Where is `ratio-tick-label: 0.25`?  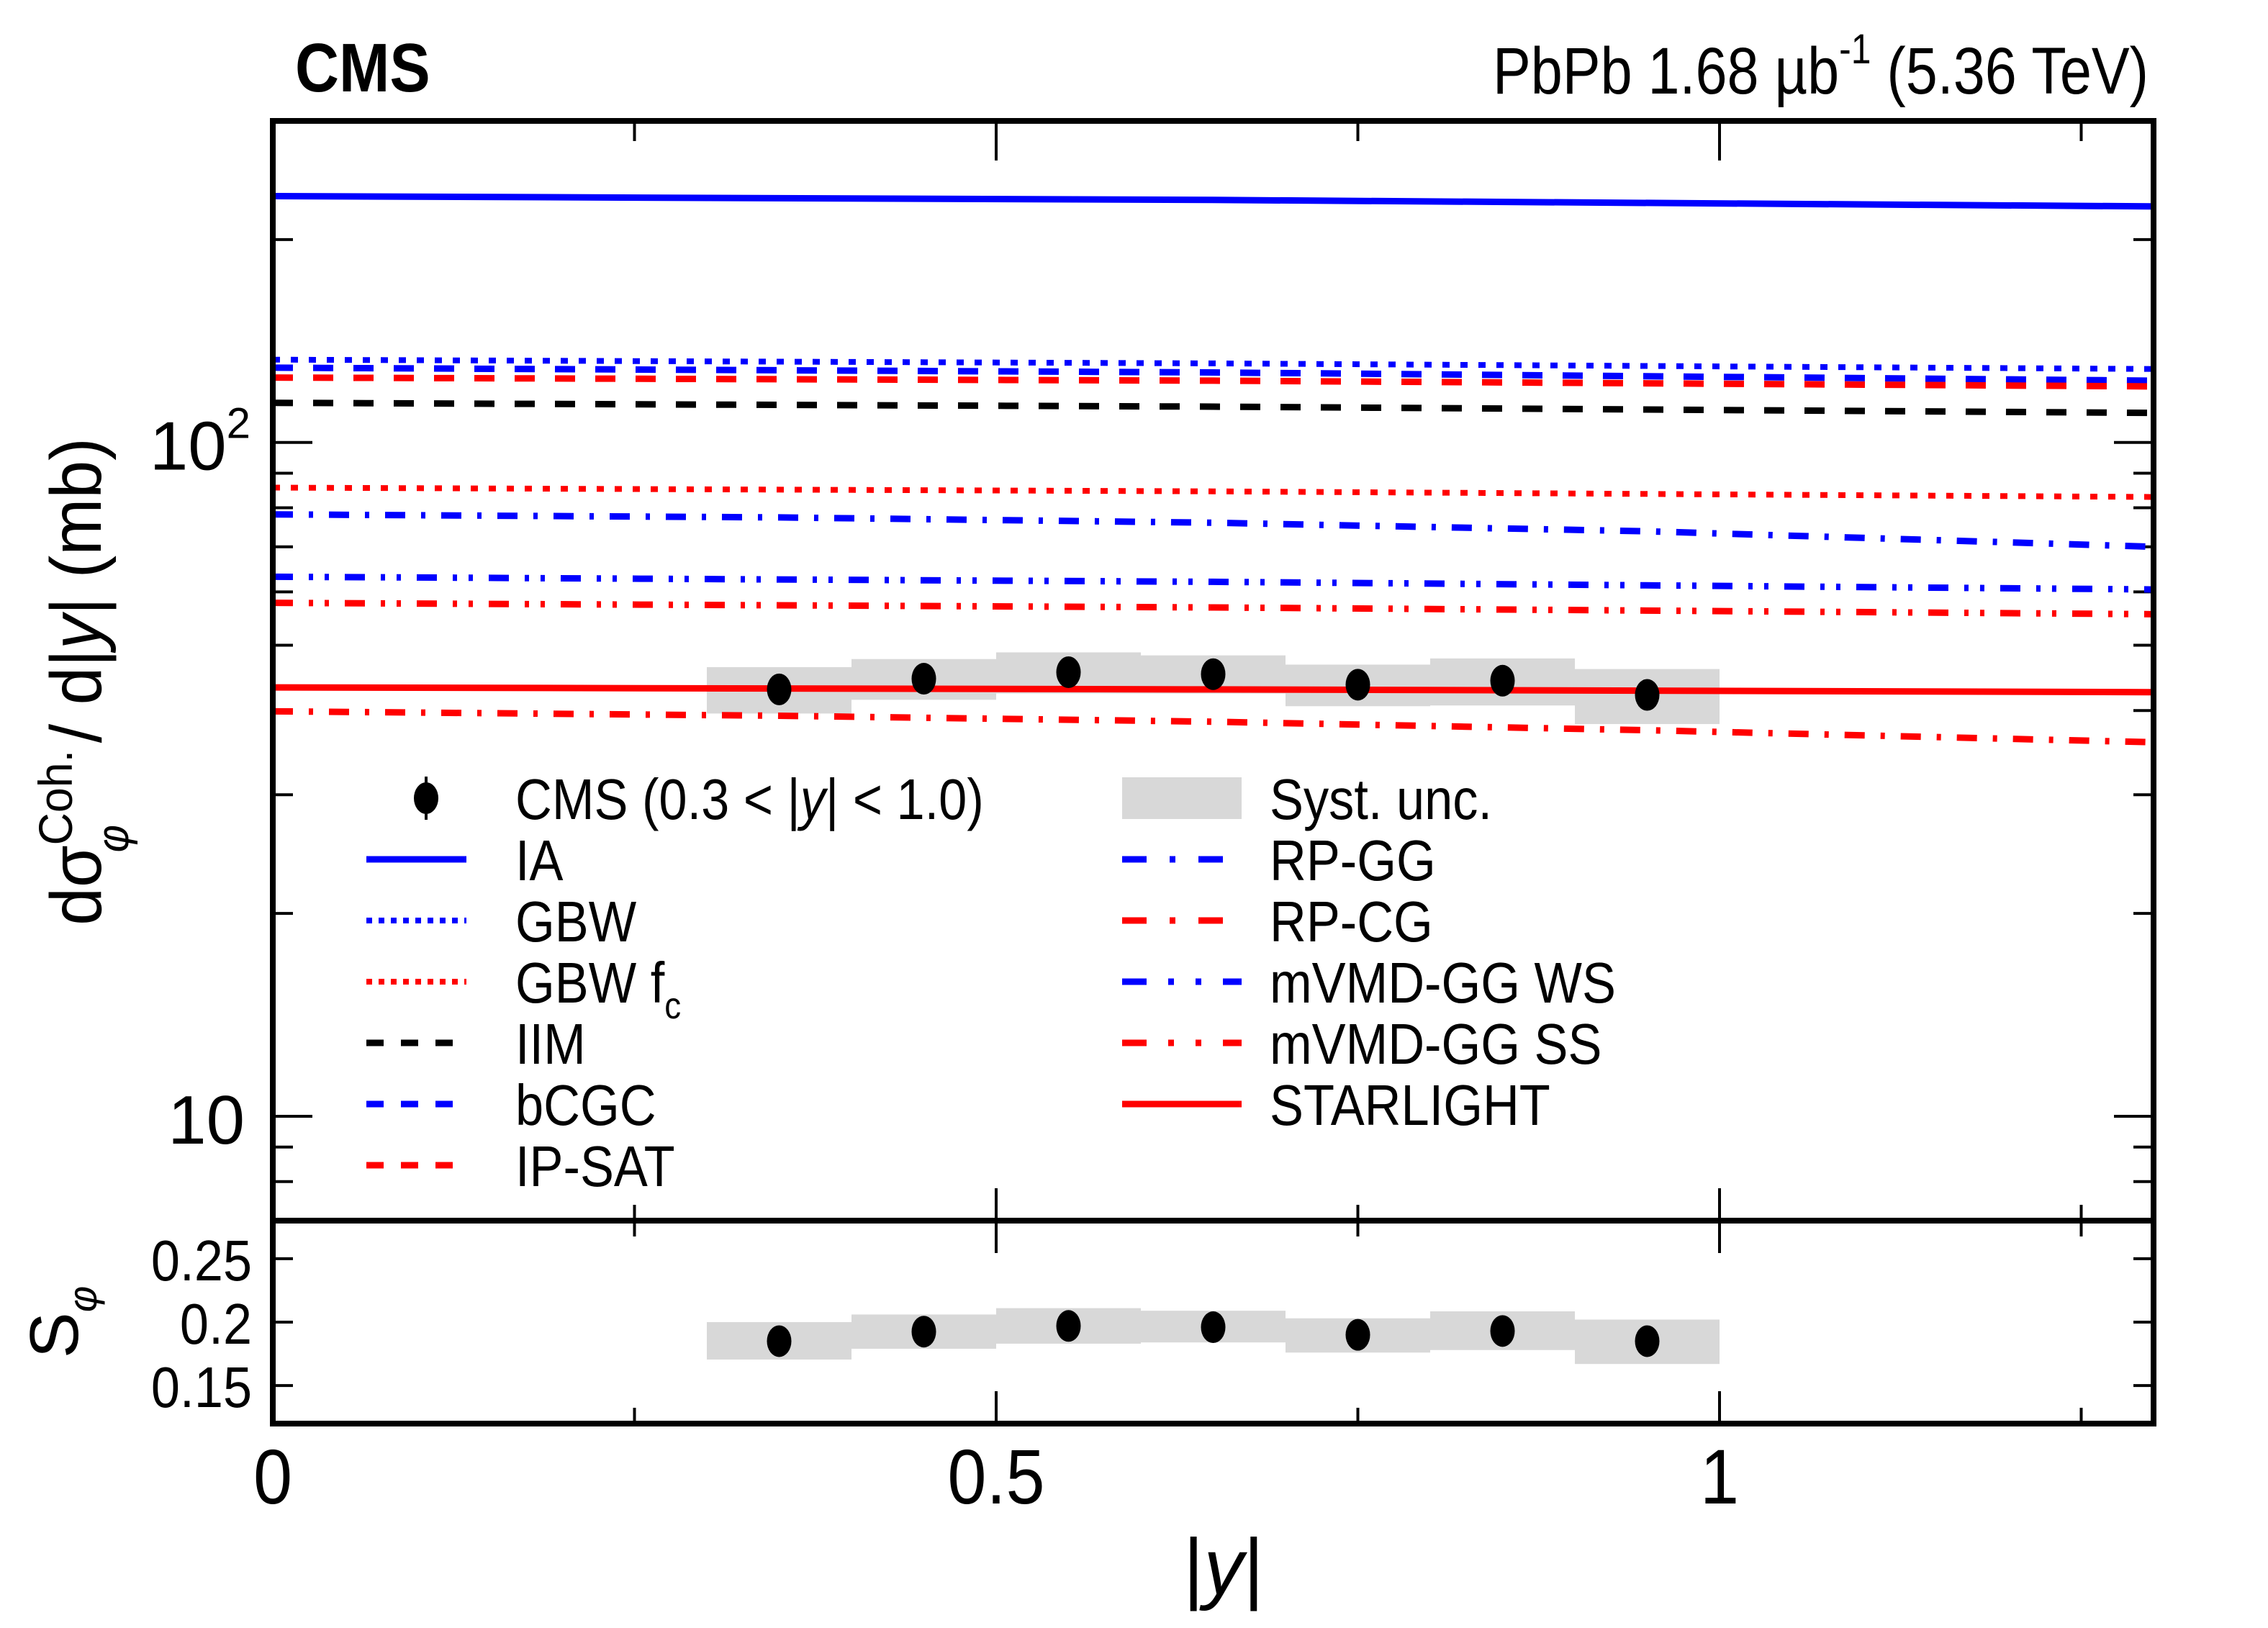
ratio-tick-label: 0.25 is located at coordinates (202, 1261).